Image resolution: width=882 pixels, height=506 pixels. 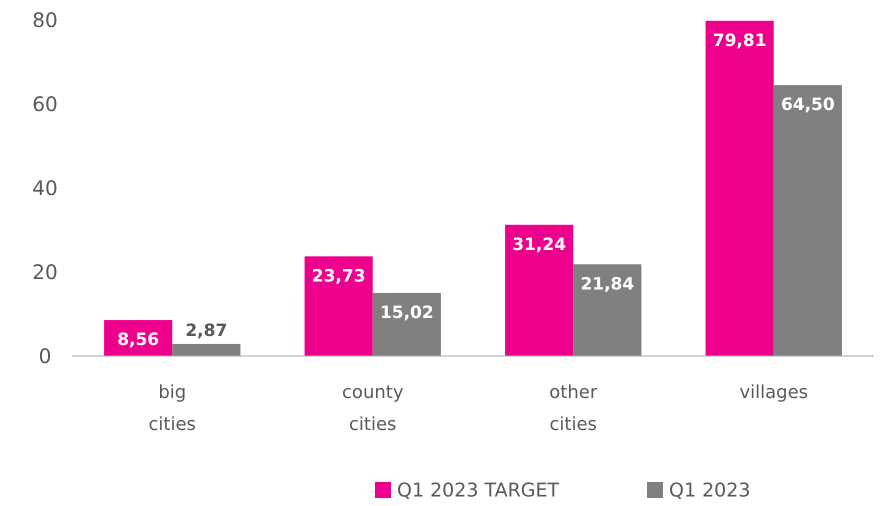 I want to click on data-label: 15,02, so click(x=407, y=312).